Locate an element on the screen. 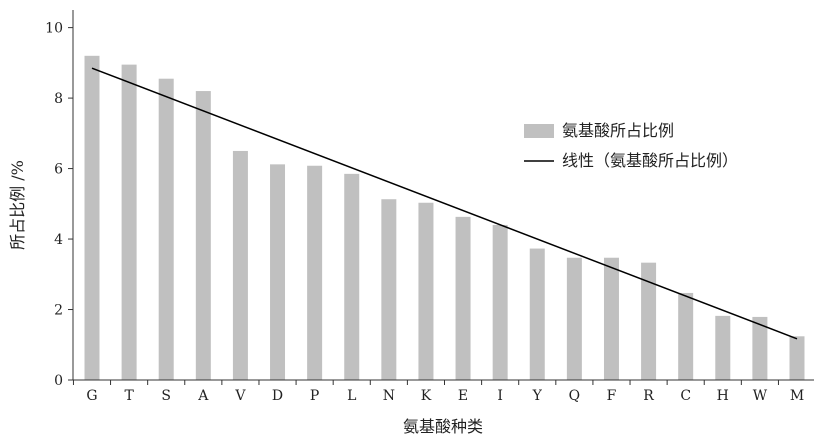  bar-N is located at coordinates (389, 289).